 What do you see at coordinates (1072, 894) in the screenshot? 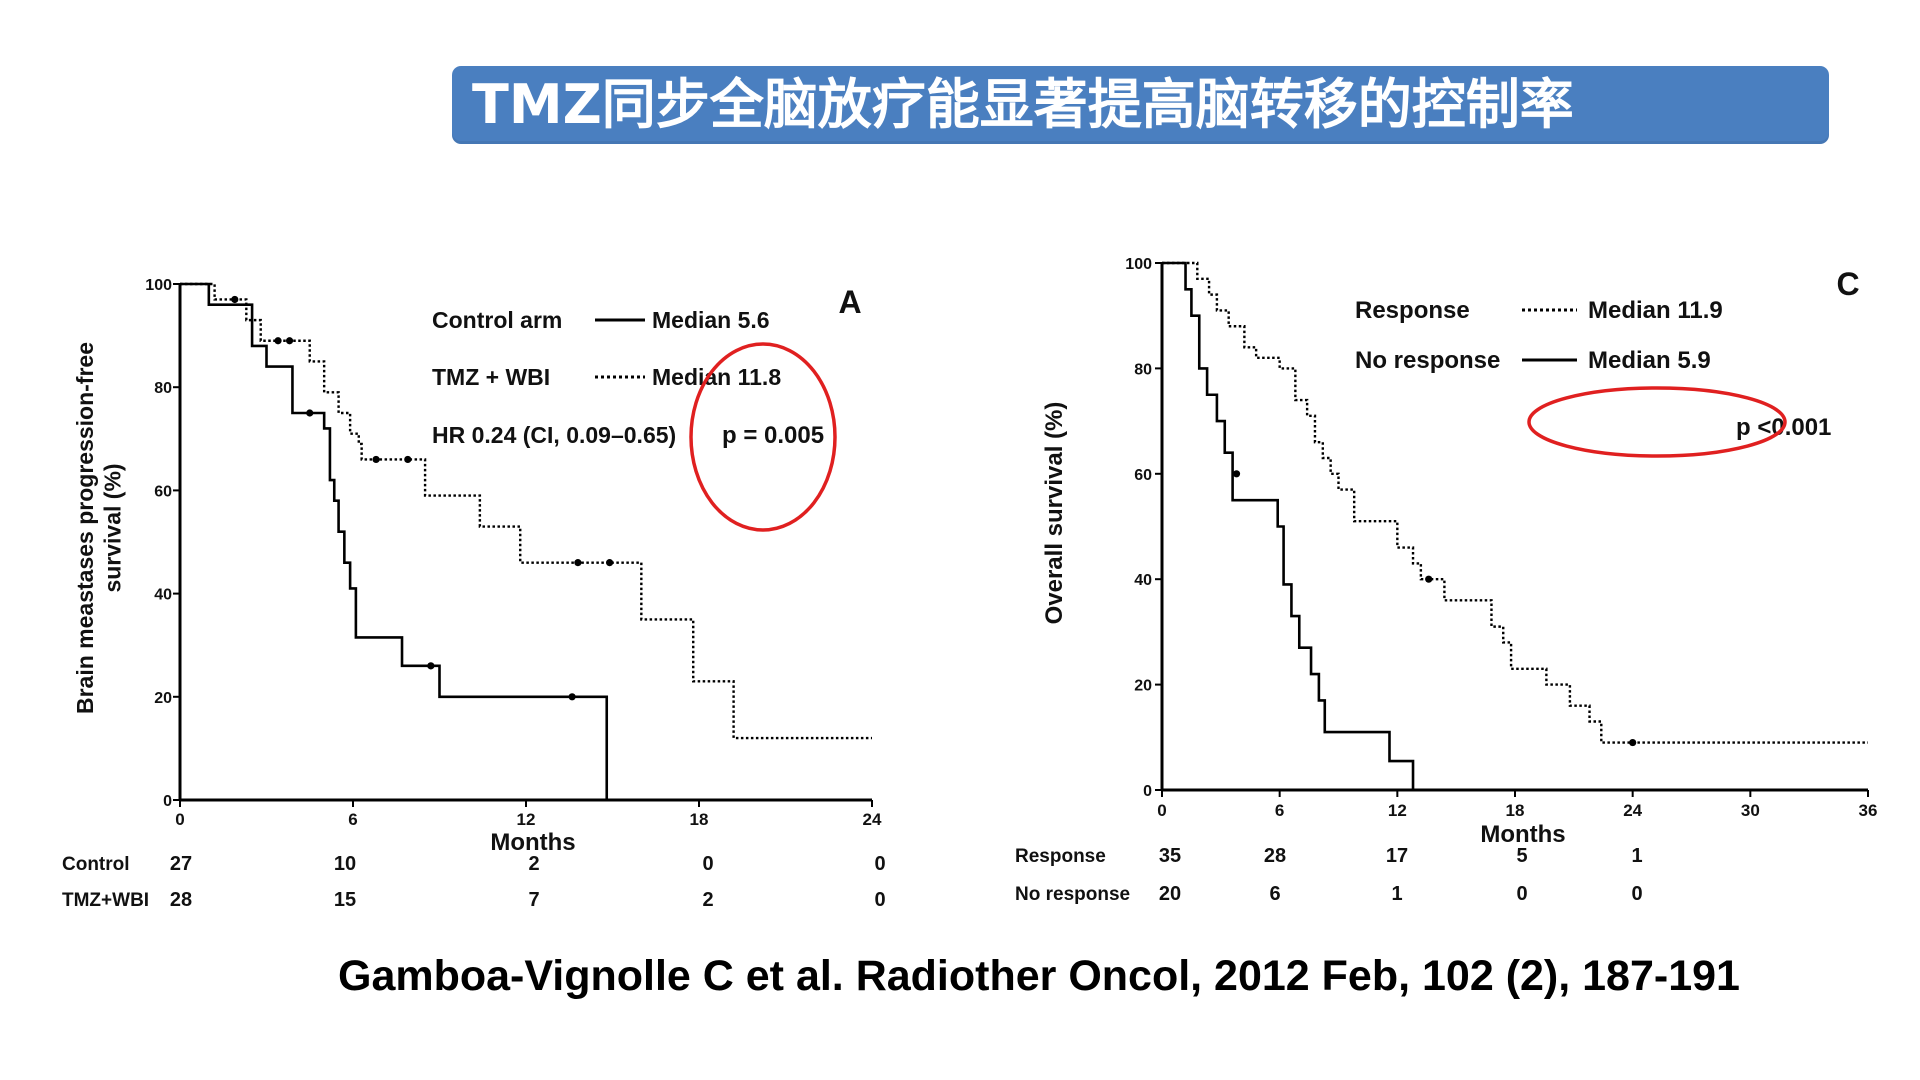
I see `risk-row-label: No response` at bounding box center [1072, 894].